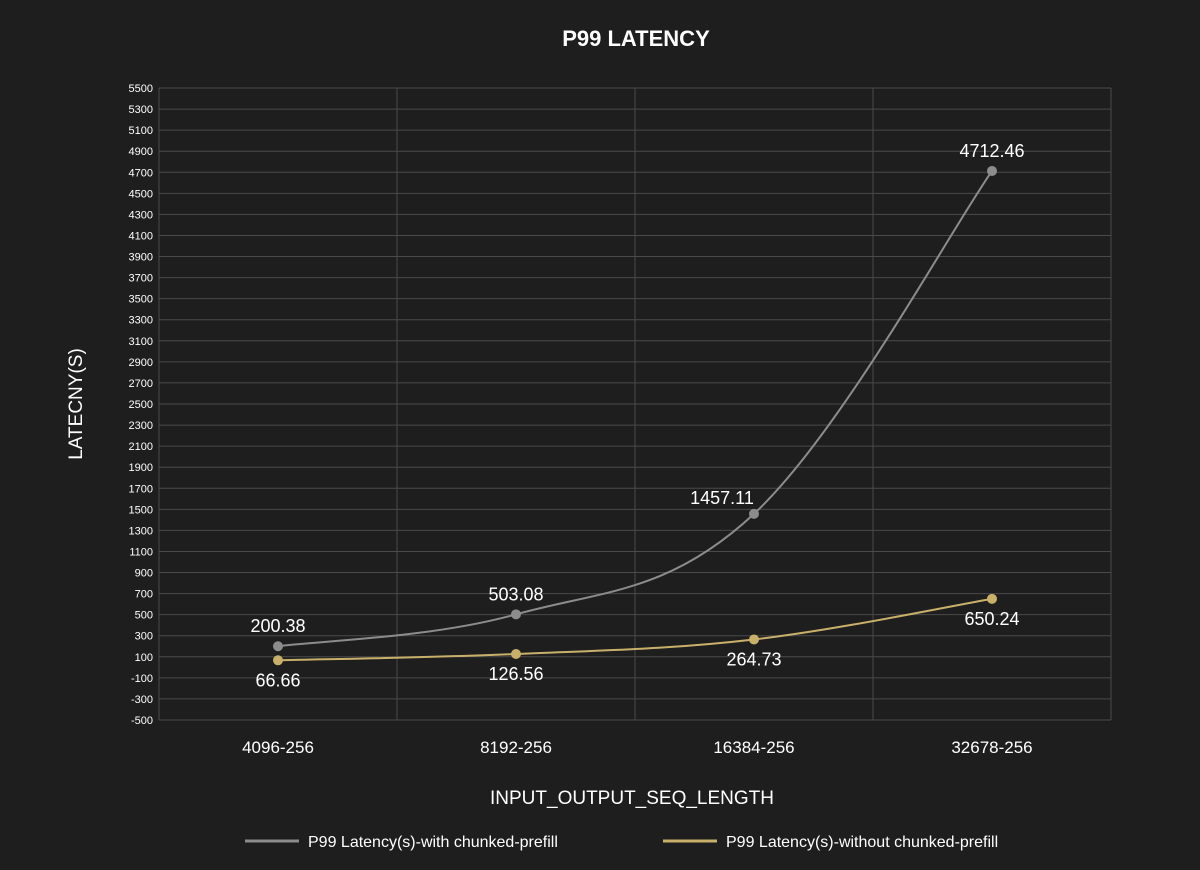 This screenshot has width=1200, height=870. What do you see at coordinates (141, 489) in the screenshot?
I see `y-tick-label: 1700` at bounding box center [141, 489].